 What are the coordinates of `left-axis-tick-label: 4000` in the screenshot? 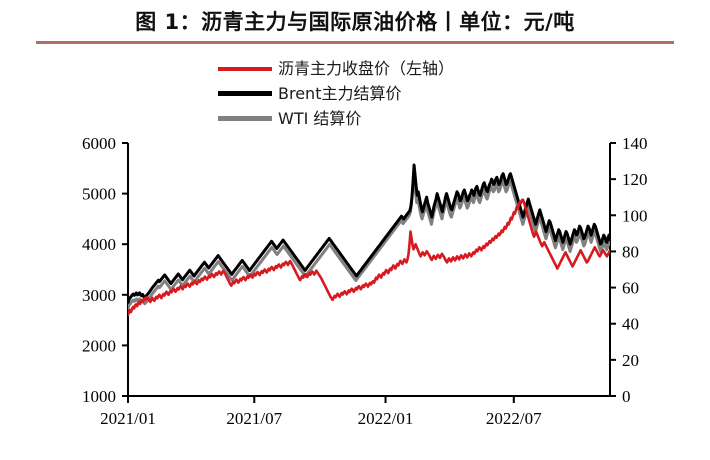 It's located at (99, 244).